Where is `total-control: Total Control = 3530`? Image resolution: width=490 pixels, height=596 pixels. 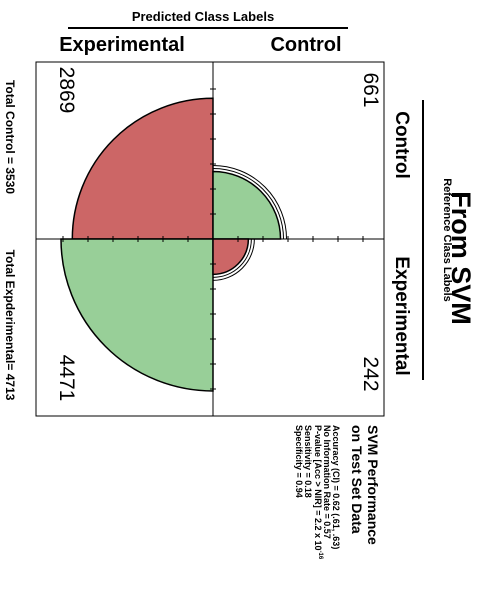 total-control: Total Control = 3530 is located at coordinates (10, 137).